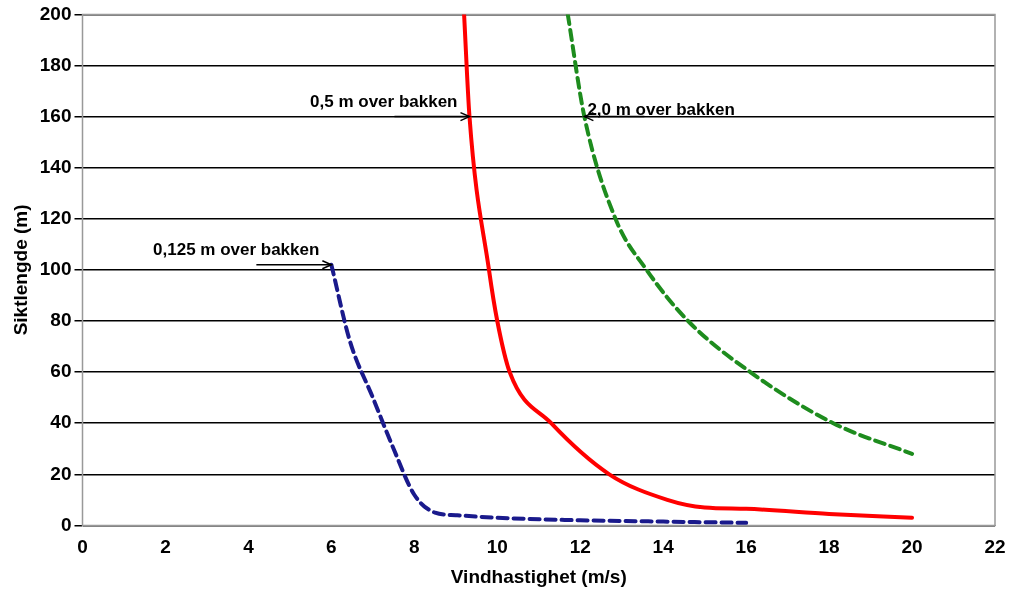 The width and height of the screenshot is (1011, 593). What do you see at coordinates (414, 547) in the screenshot?
I see `x-tick-label: 8` at bounding box center [414, 547].